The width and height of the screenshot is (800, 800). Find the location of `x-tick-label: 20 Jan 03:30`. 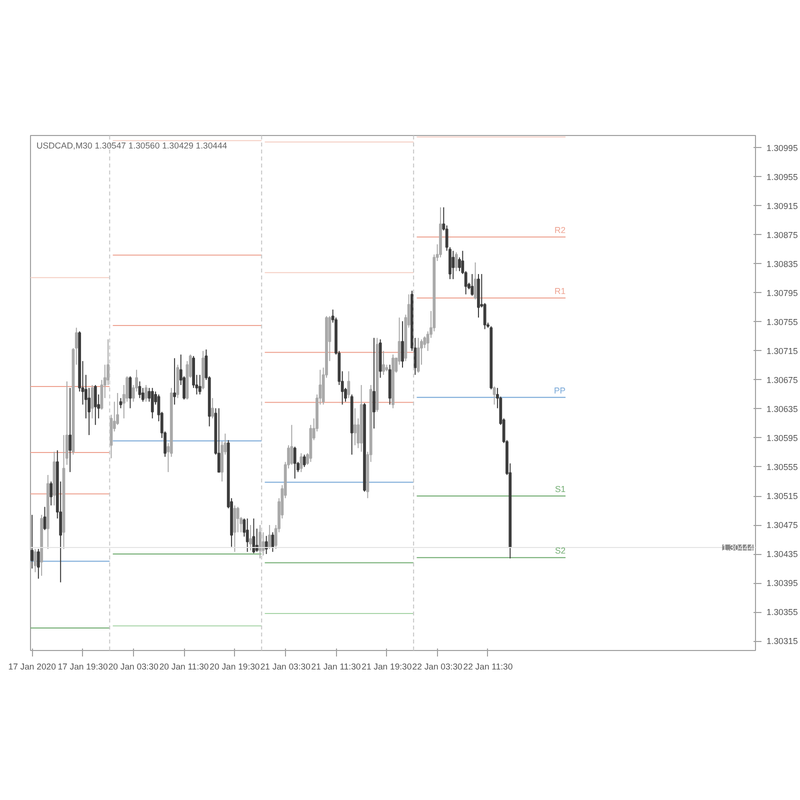

x-tick-label: 20 Jan 03:30 is located at coordinates (133, 667).